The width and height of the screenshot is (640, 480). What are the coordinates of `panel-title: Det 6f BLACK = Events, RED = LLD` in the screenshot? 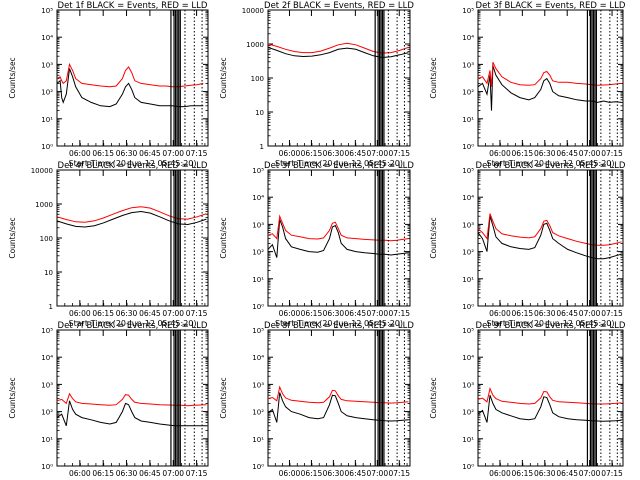 It's located at (551, 166).